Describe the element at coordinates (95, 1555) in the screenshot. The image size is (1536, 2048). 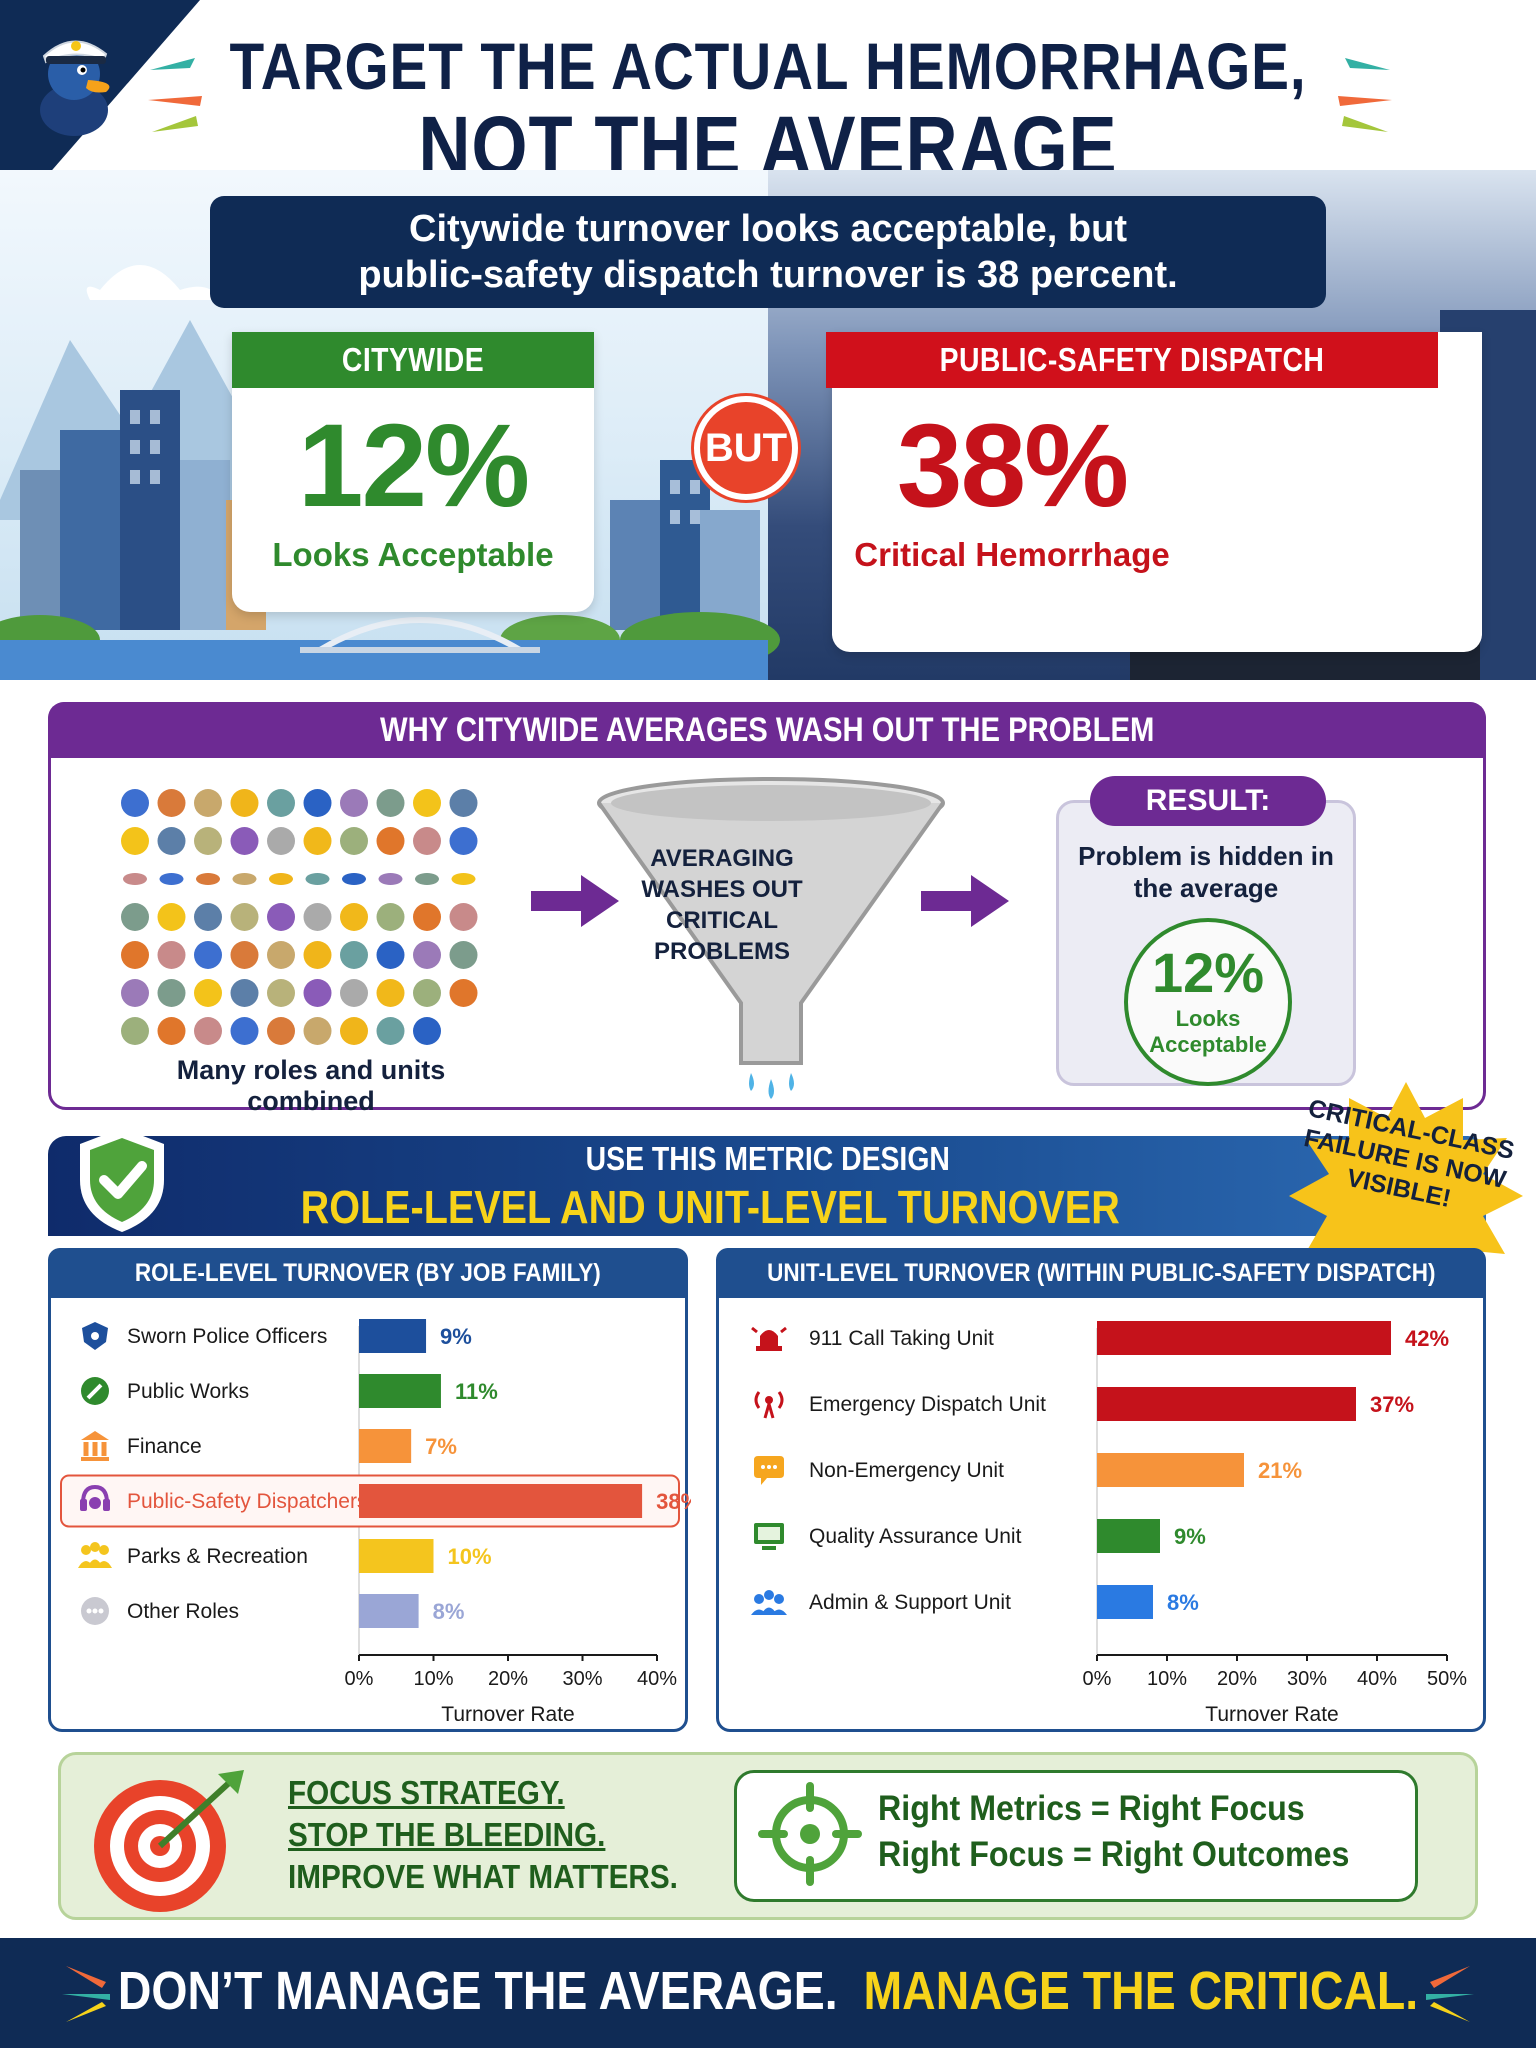
I see `people-group-icon` at that location.